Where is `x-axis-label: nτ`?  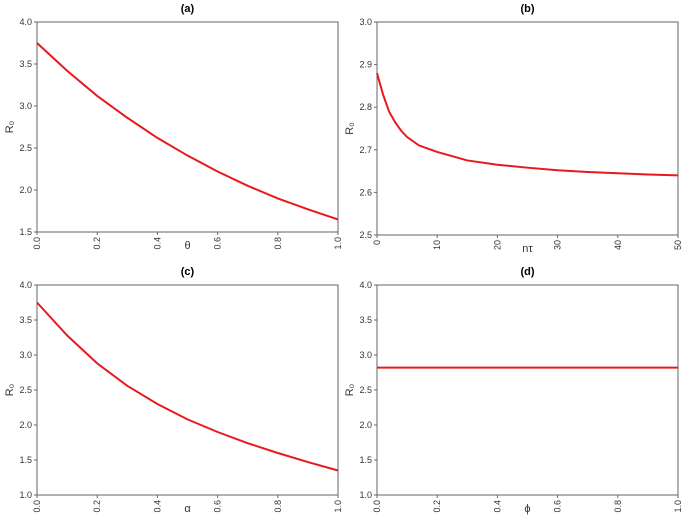 x-axis-label: nτ is located at coordinates (527, 249).